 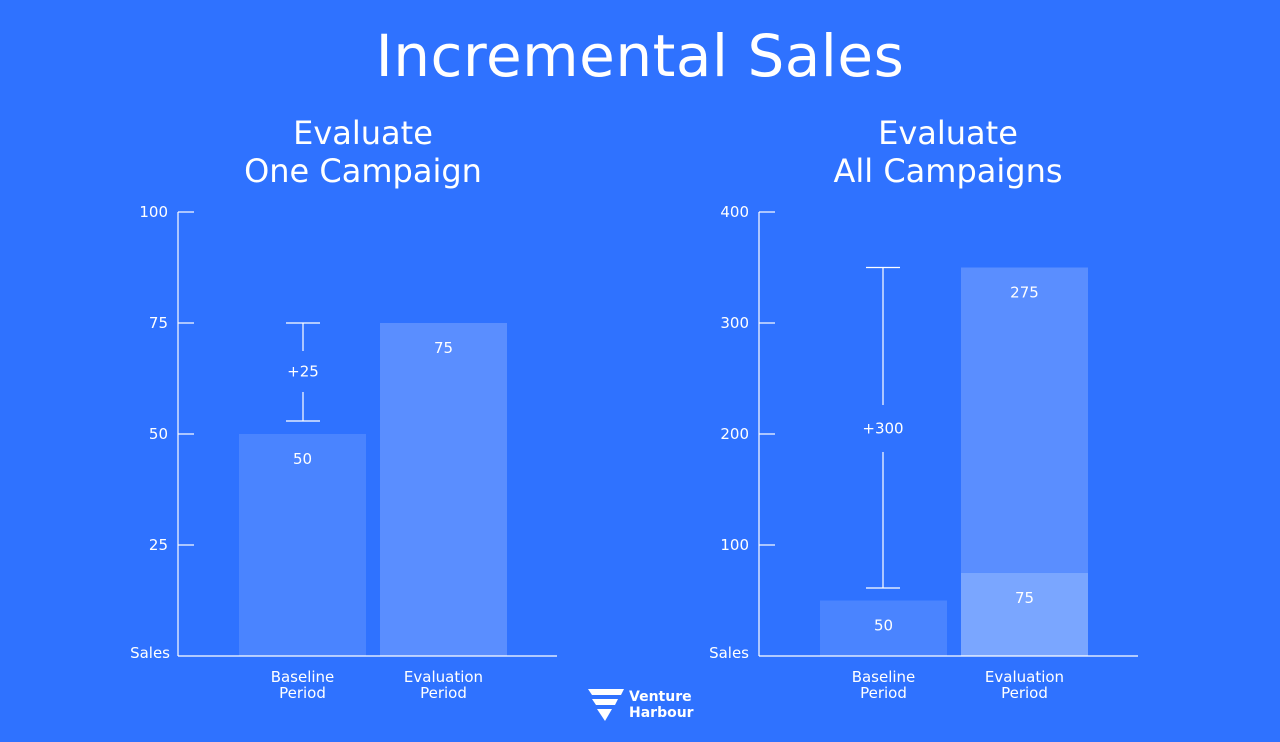 What do you see at coordinates (660, 697) in the screenshot?
I see `logo-text-line1: Venture` at bounding box center [660, 697].